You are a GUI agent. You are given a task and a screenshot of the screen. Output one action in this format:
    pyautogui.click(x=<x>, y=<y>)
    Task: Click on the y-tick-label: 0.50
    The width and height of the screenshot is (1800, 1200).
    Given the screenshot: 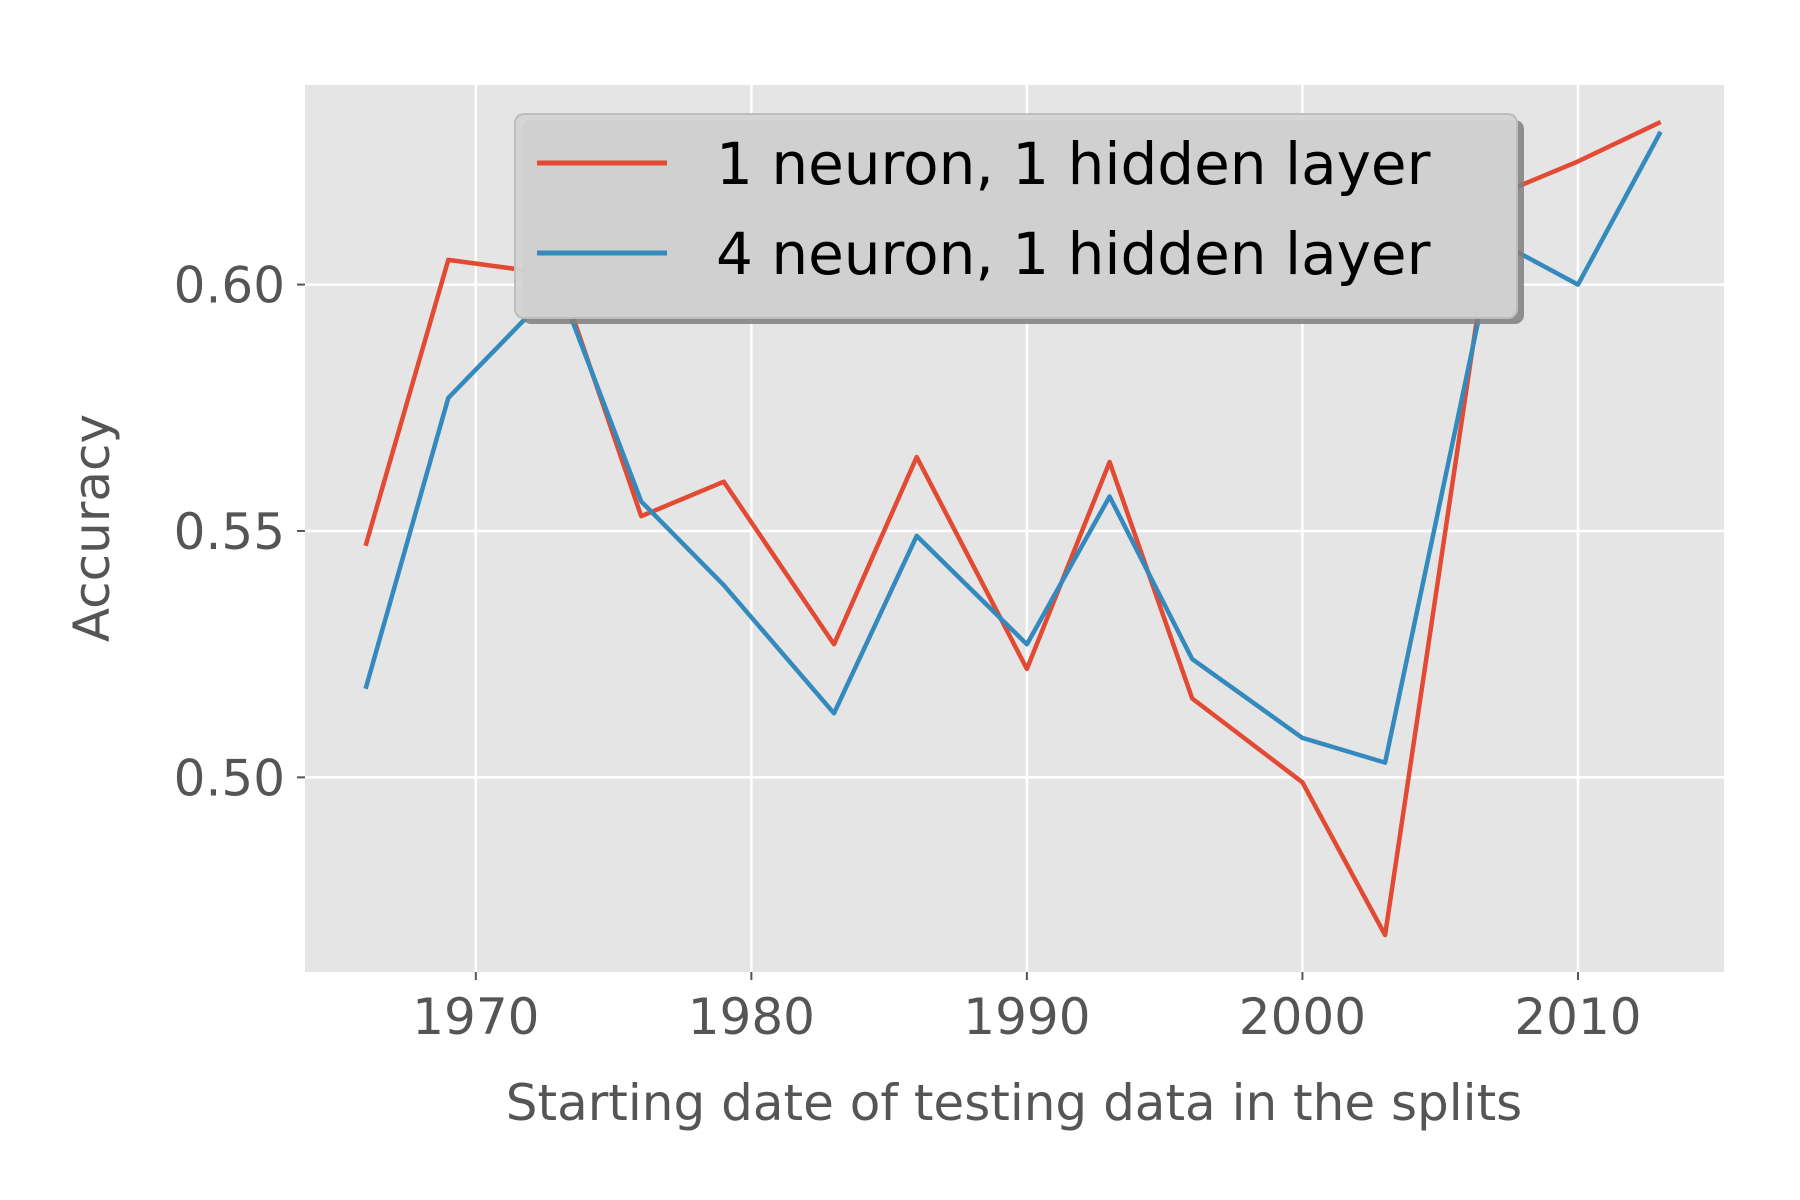 What is the action you would take?
    pyautogui.click(x=229, y=778)
    